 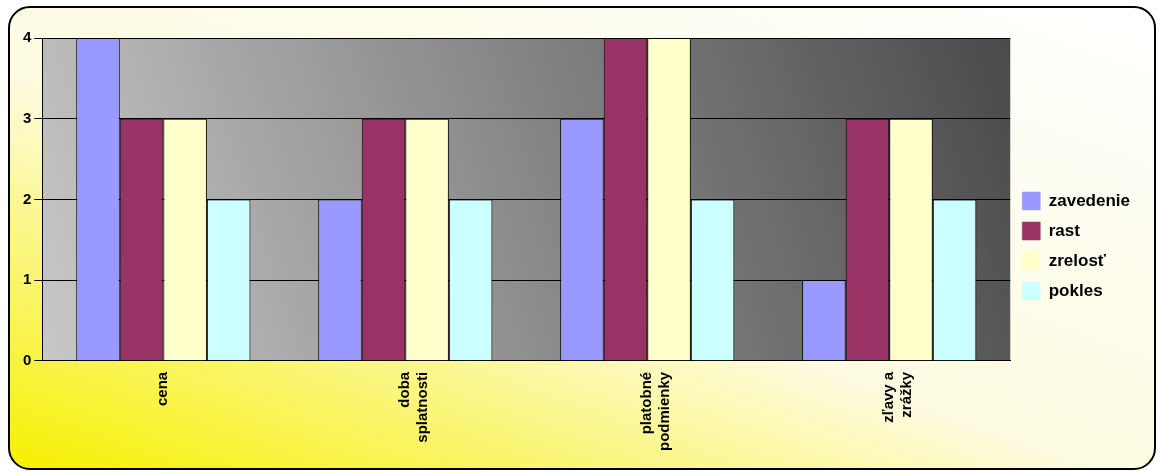 What do you see at coordinates (27, 37) in the screenshot?
I see `y-tick-label: 4` at bounding box center [27, 37].